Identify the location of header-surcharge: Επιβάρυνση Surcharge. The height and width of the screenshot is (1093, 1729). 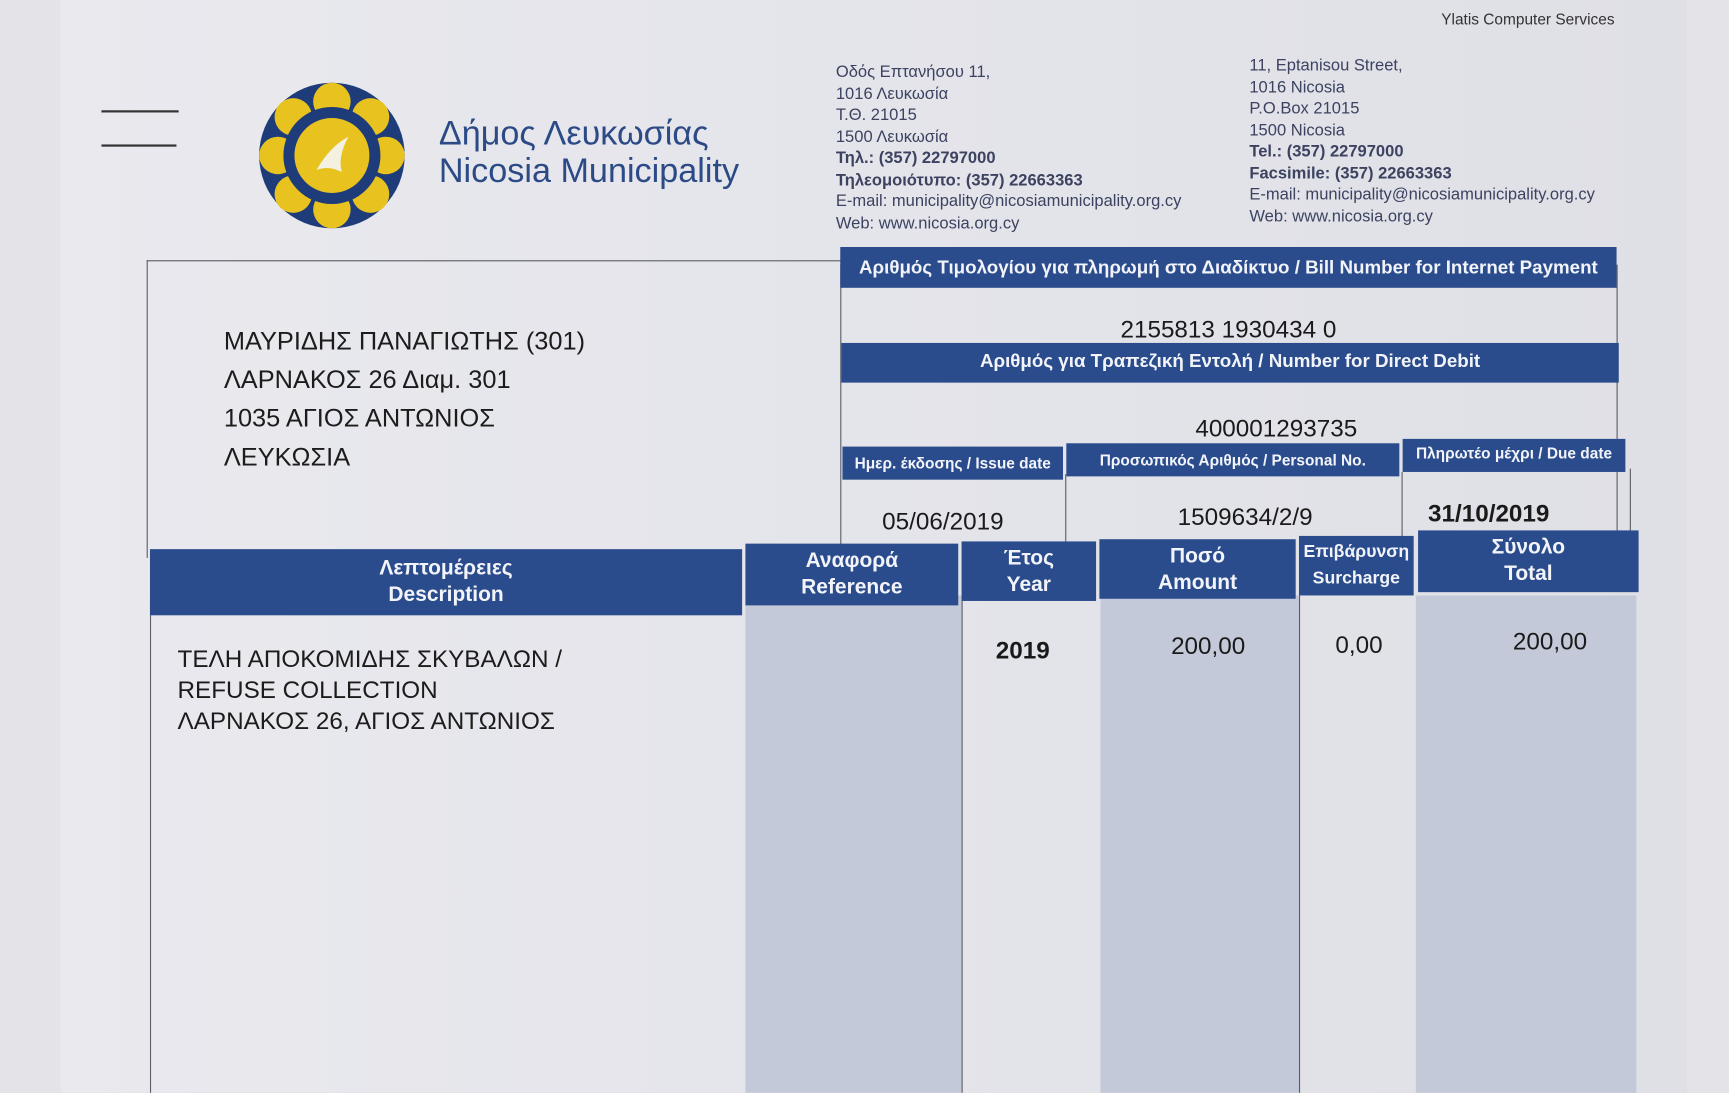
(1356, 565).